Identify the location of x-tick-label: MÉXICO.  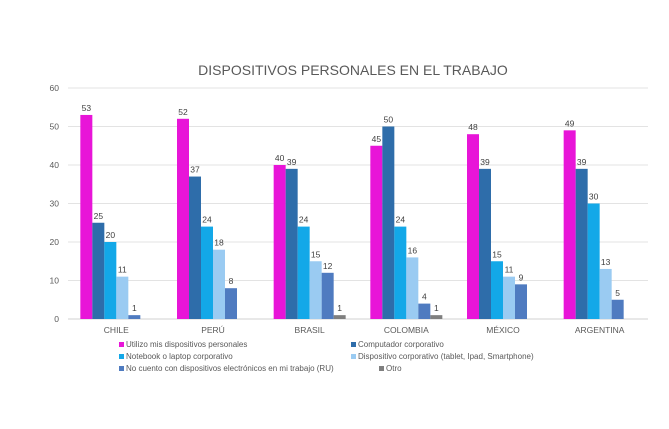
(503, 330).